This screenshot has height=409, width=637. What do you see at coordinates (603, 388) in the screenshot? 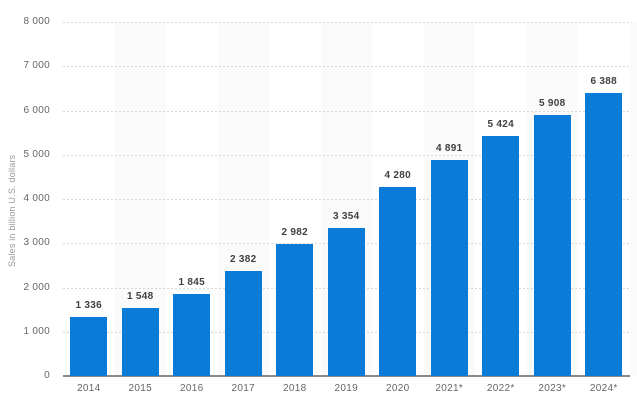
I see `x-tick-label: 2024*` at bounding box center [603, 388].